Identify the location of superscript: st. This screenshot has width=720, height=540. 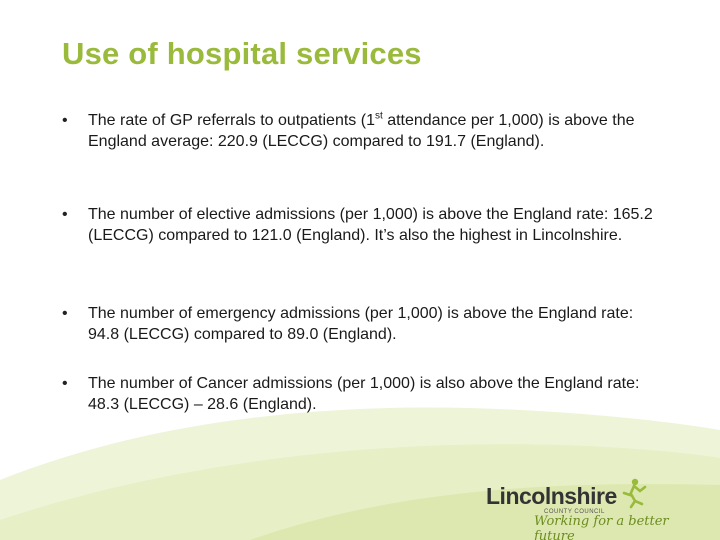
(378, 116).